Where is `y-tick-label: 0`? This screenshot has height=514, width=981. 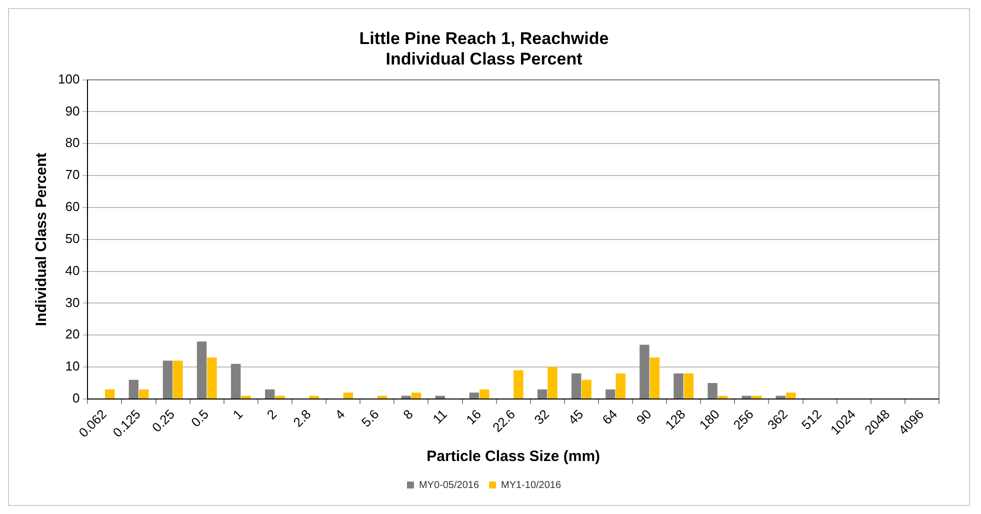 y-tick-label: 0 is located at coordinates (76, 398).